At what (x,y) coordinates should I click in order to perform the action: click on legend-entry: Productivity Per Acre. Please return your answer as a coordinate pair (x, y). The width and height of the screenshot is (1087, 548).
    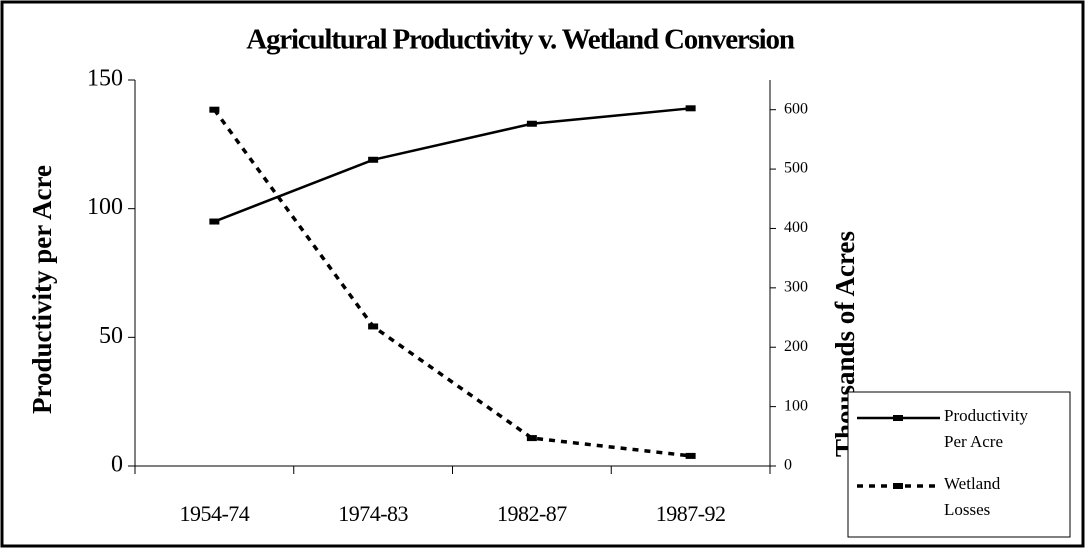
    Looking at the image, I should click on (986, 428).